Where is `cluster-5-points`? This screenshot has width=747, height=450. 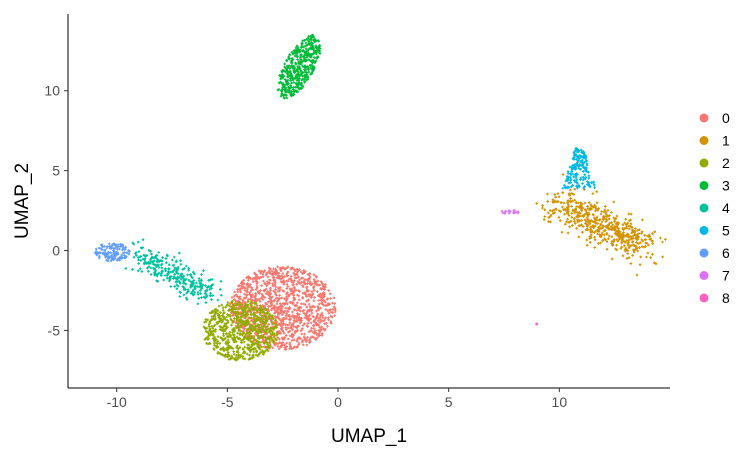 cluster-5-points is located at coordinates (578, 168).